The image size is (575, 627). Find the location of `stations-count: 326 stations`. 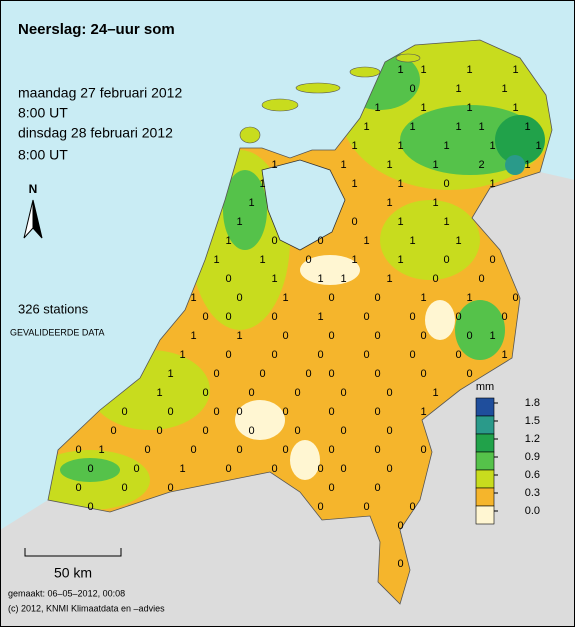

stations-count: 326 stations is located at coordinates (53, 308).